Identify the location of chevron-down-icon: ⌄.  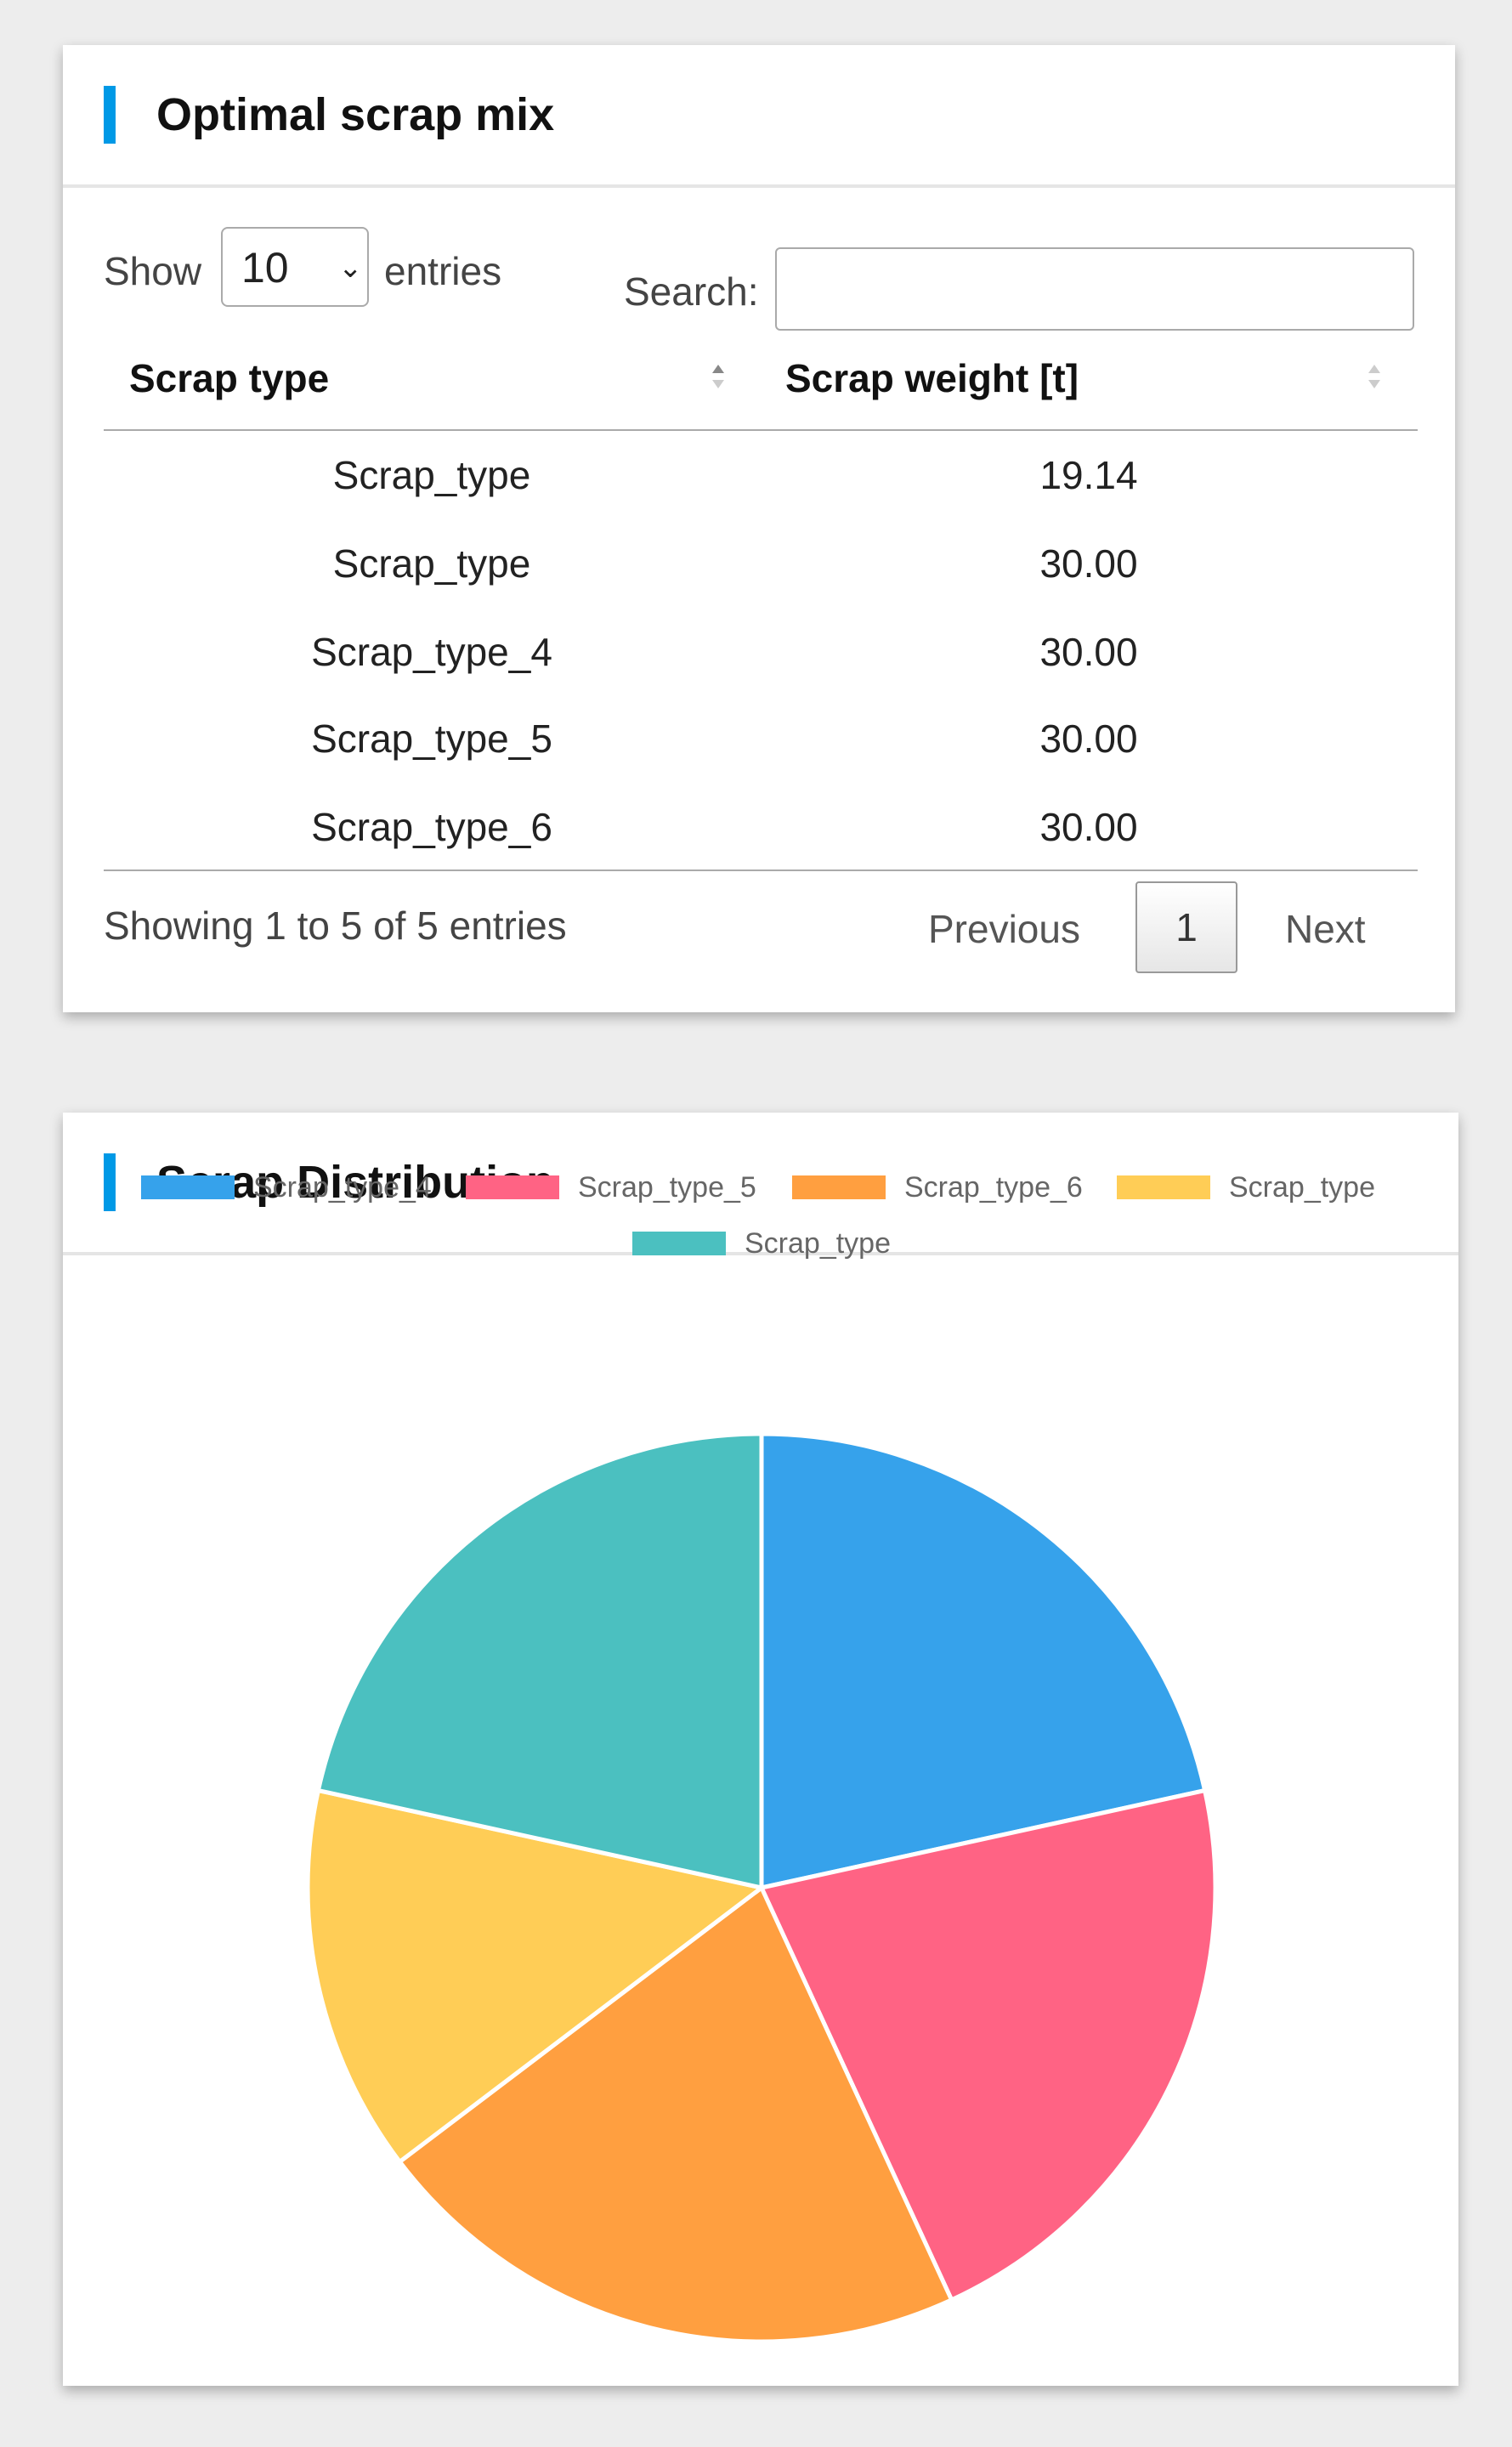
(350, 268).